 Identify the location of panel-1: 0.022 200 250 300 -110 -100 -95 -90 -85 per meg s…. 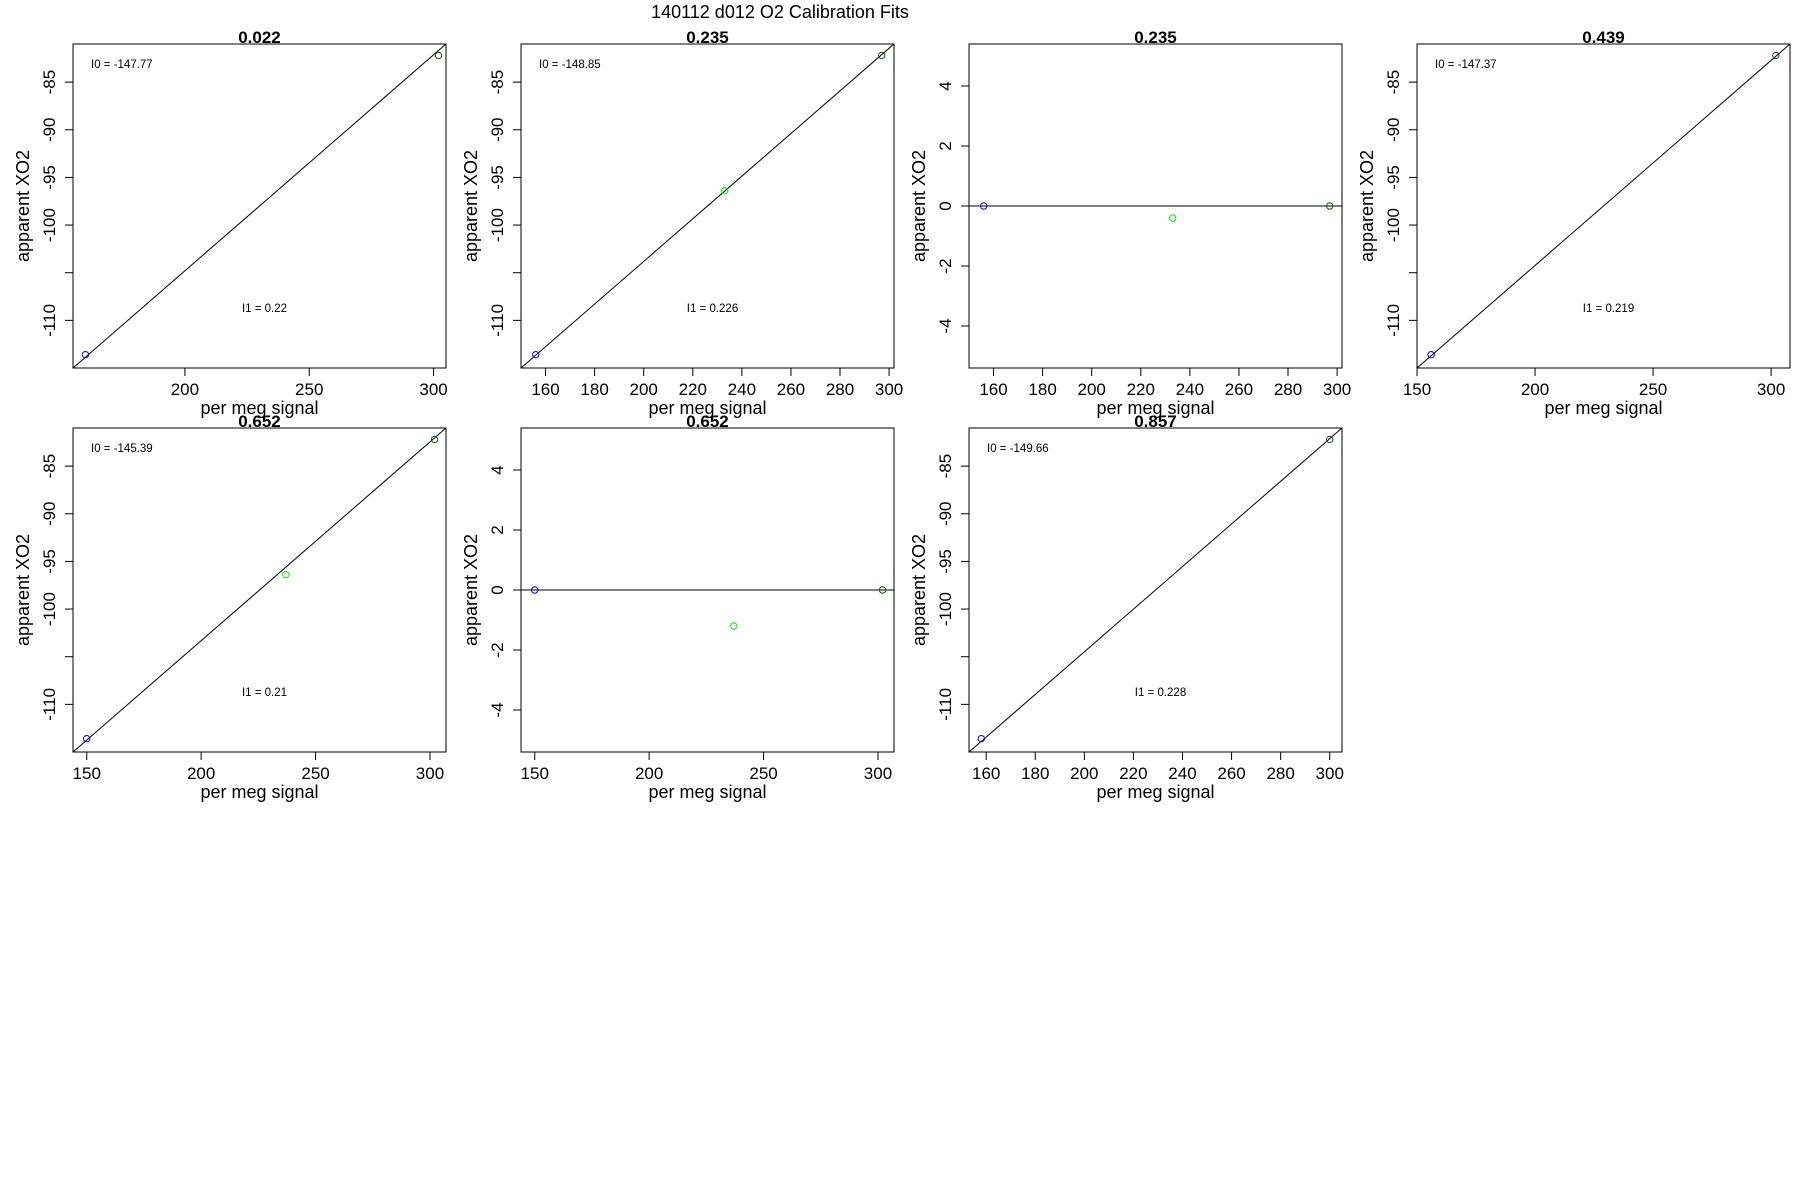
(230, 223).